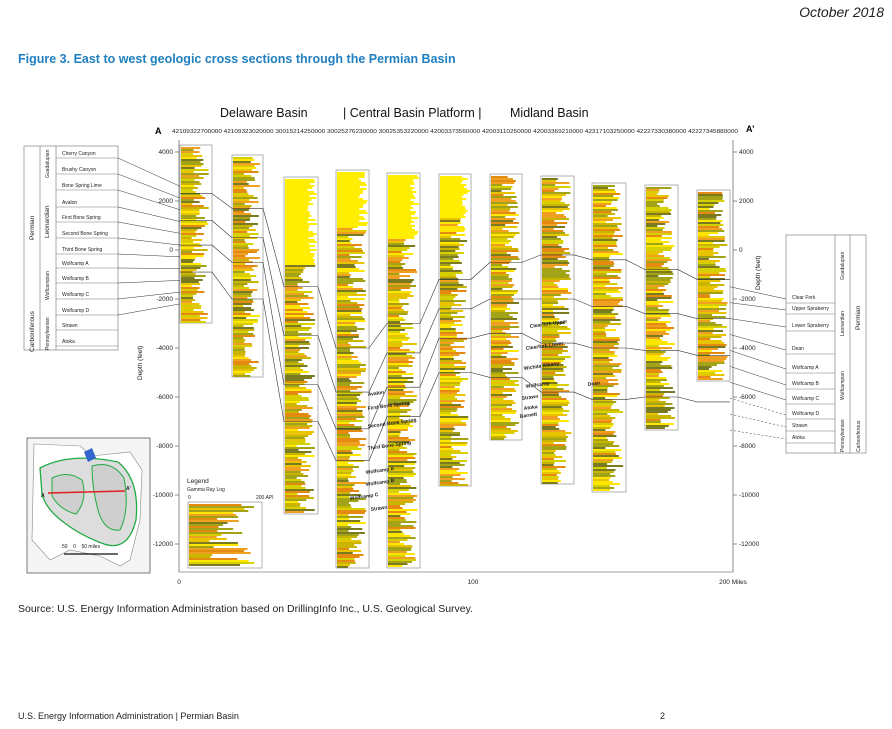  Describe the element at coordinates (70, 326) in the screenshot. I see `left-formation-label: Strawn` at that location.